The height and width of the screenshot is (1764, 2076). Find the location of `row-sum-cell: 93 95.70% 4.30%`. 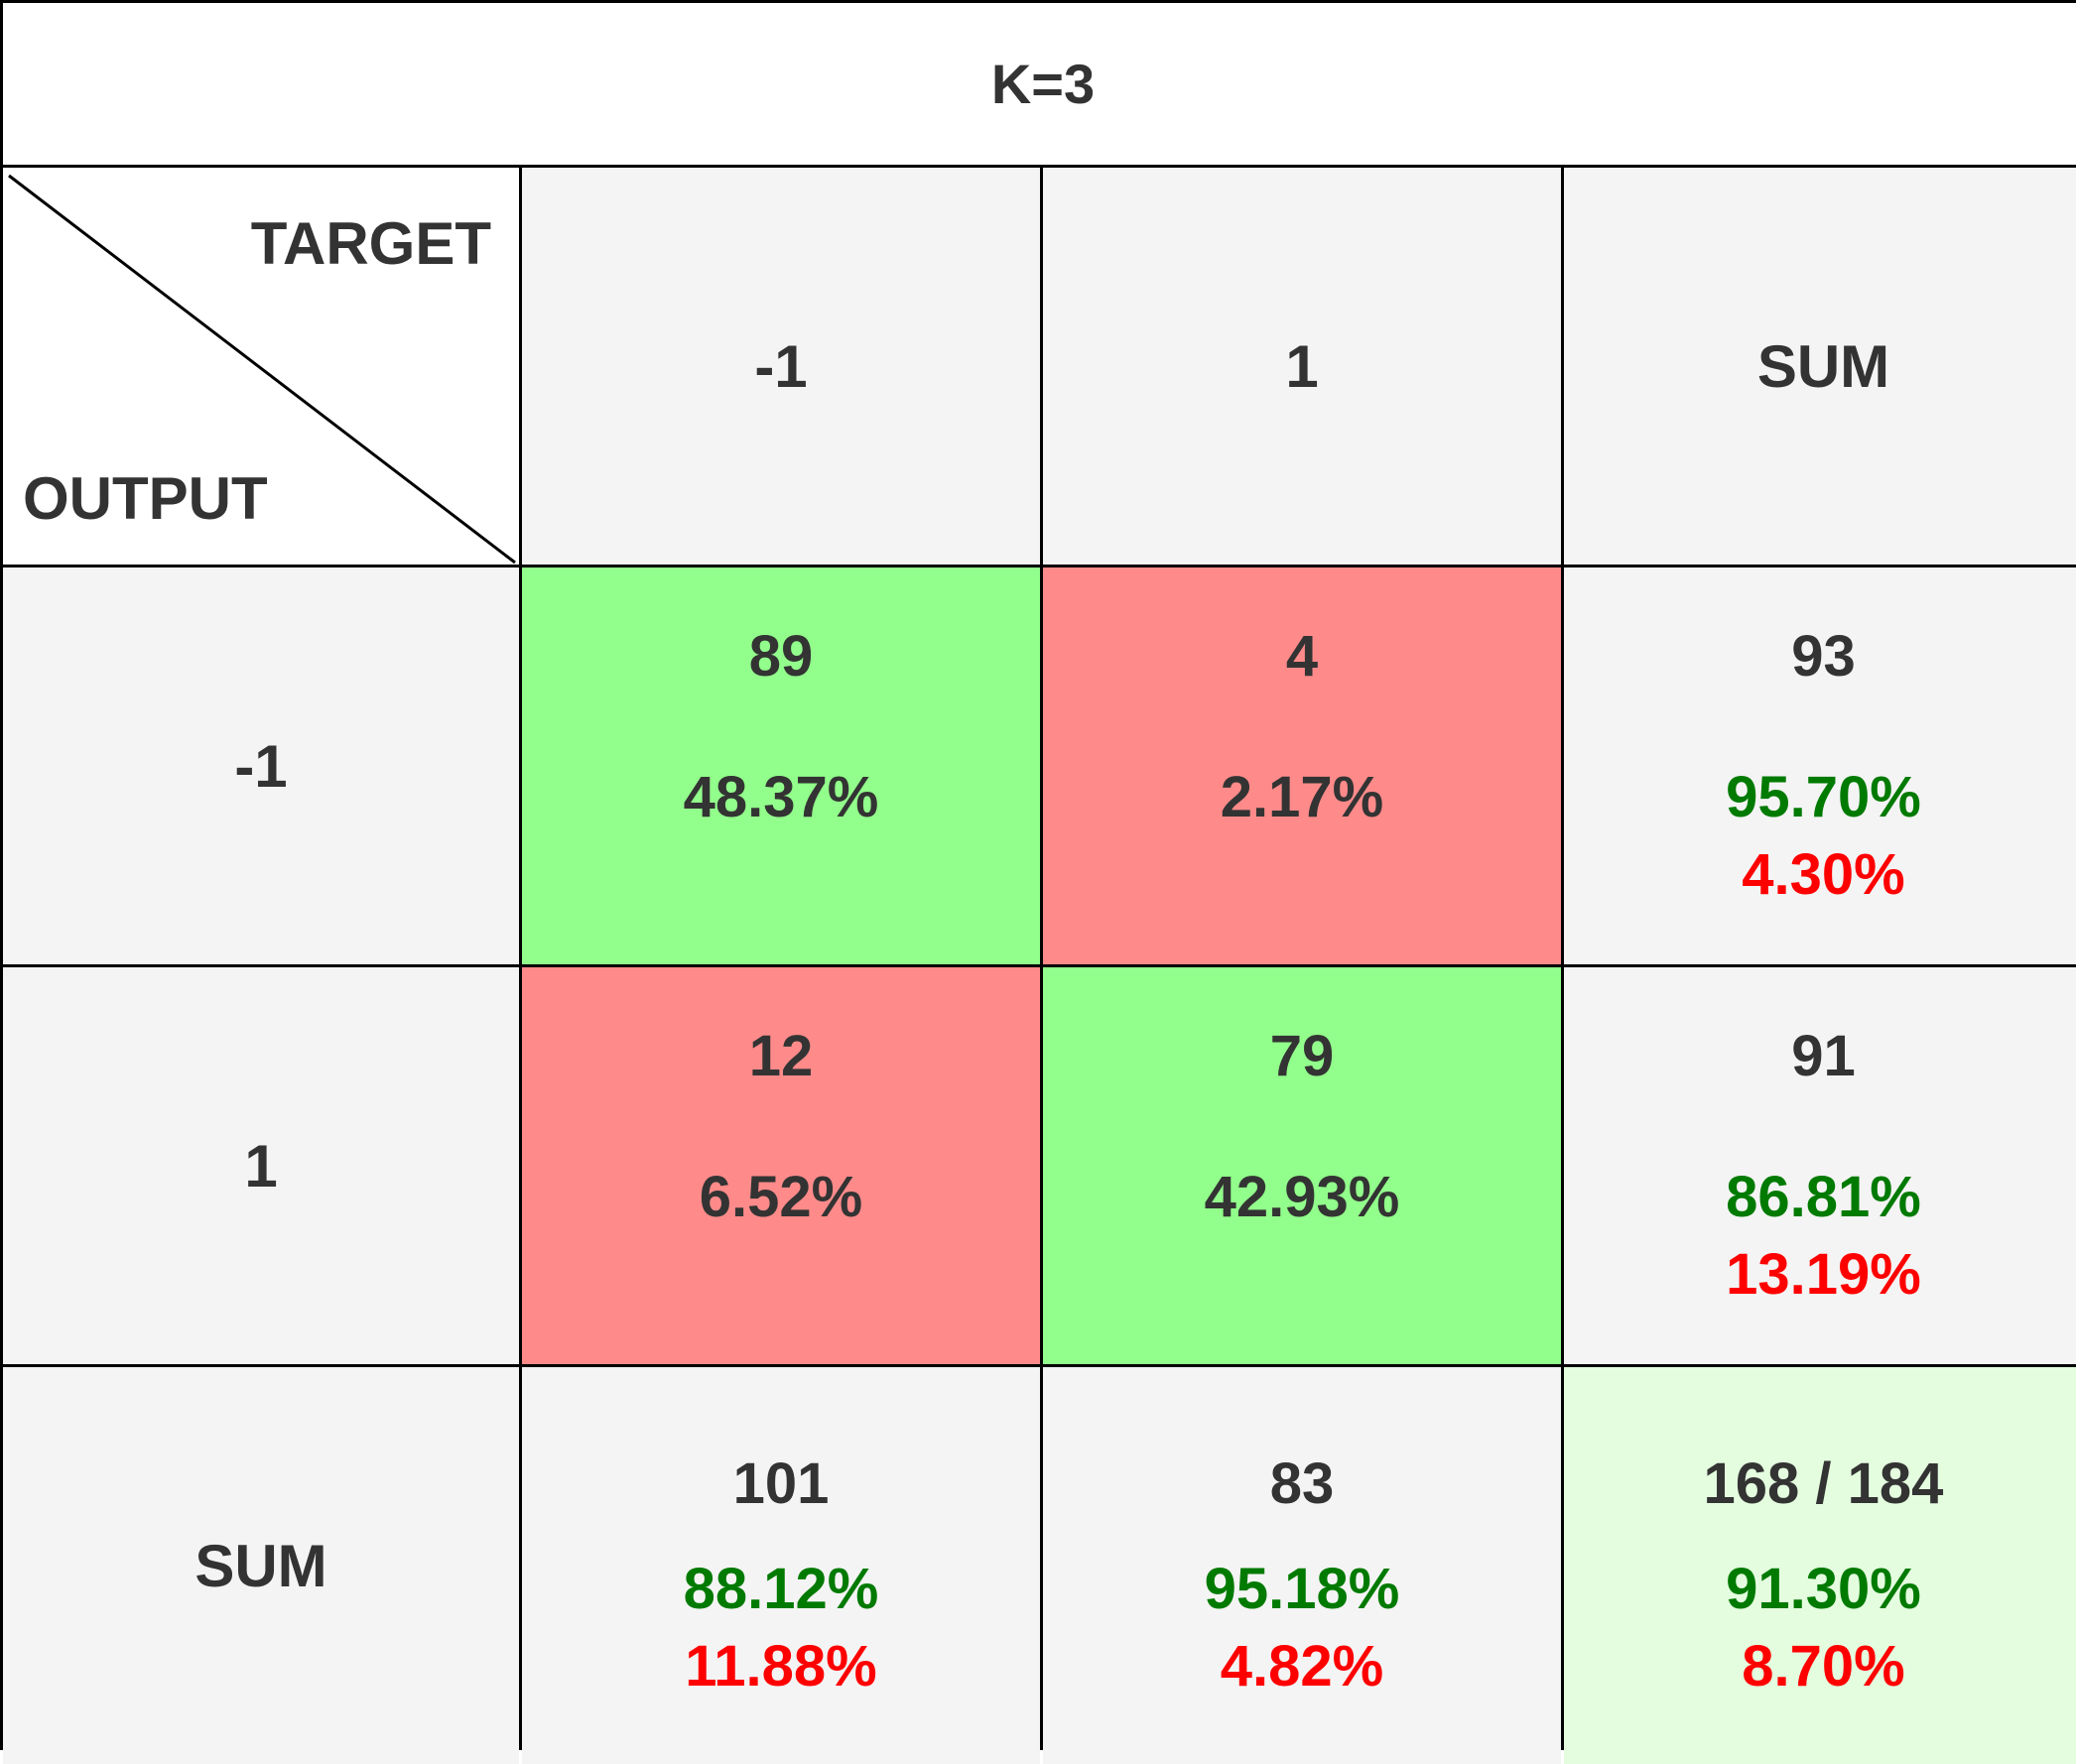

row-sum-cell: 93 95.70% 4.30% is located at coordinates (1820, 765).